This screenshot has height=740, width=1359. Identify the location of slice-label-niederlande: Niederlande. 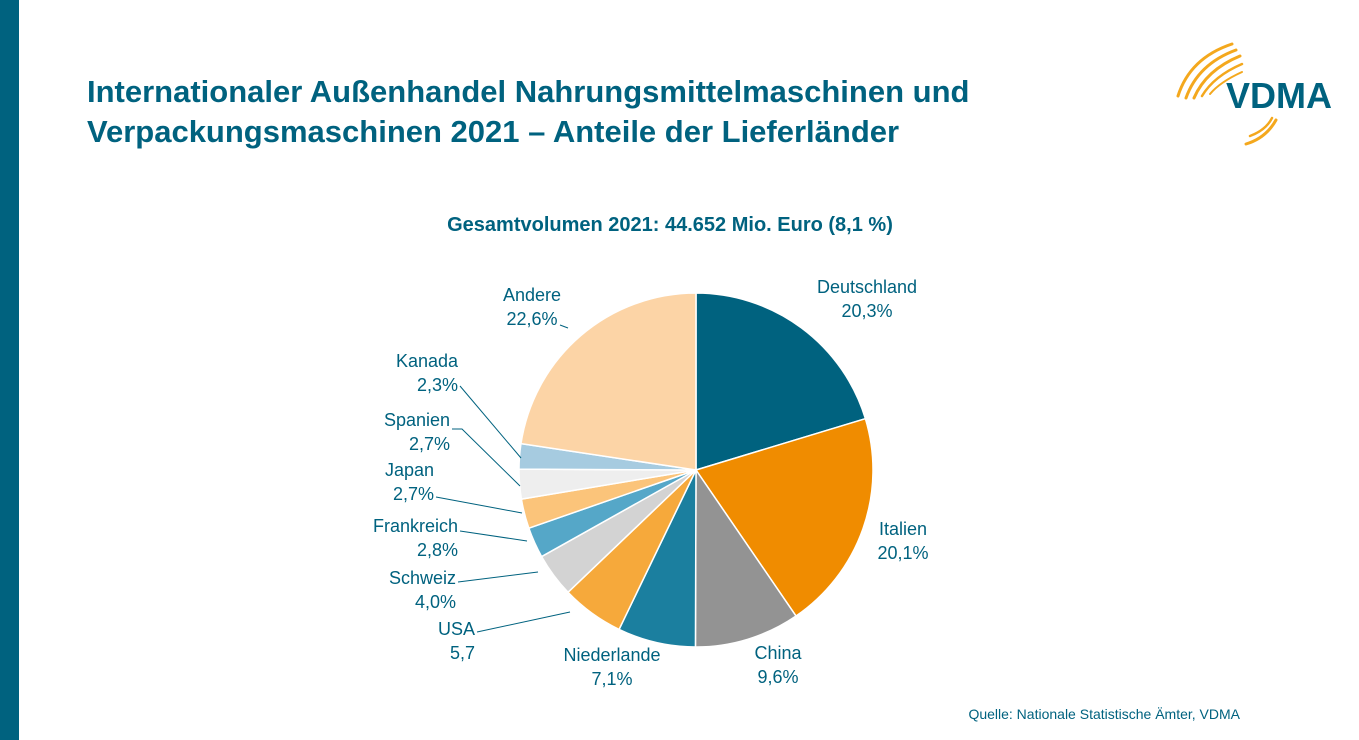
(611, 655).